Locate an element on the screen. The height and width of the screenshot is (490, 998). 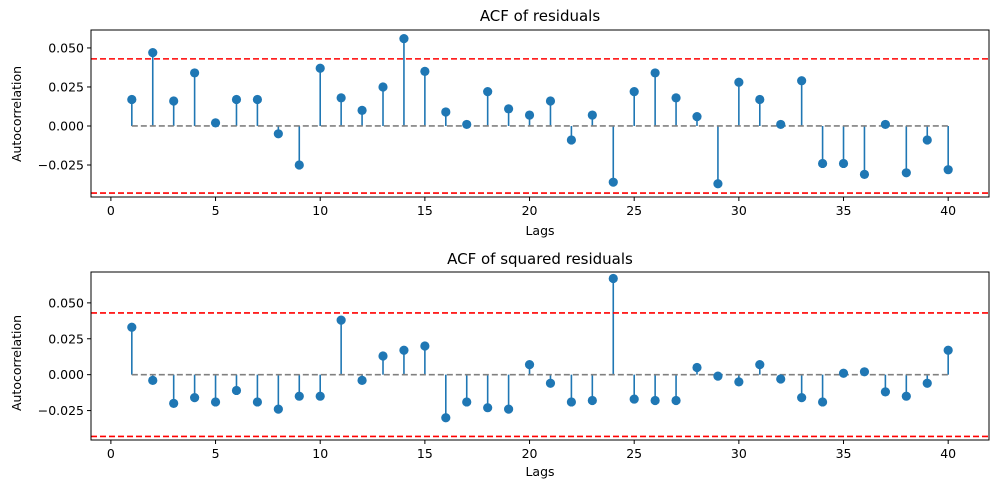
x-tick-label: 40 is located at coordinates (948, 210).